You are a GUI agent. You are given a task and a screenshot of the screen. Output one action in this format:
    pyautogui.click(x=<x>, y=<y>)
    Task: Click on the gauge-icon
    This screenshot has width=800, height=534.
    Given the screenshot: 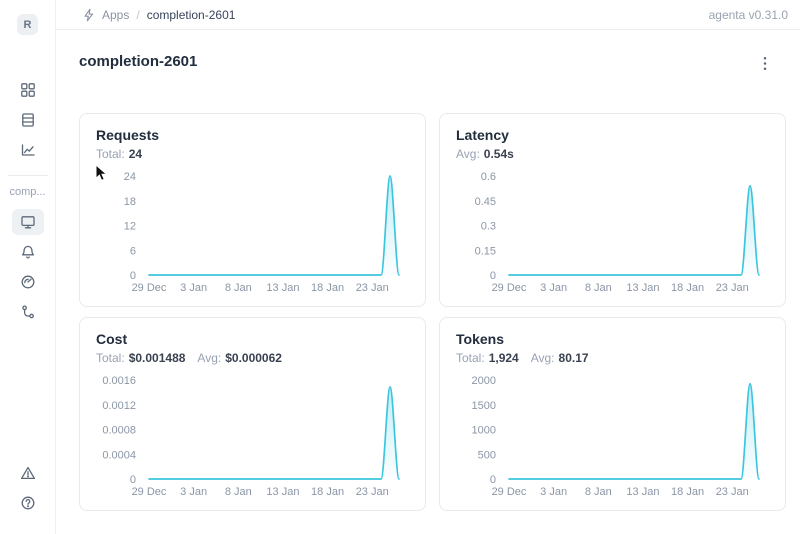 What is the action you would take?
    pyautogui.click(x=27, y=282)
    